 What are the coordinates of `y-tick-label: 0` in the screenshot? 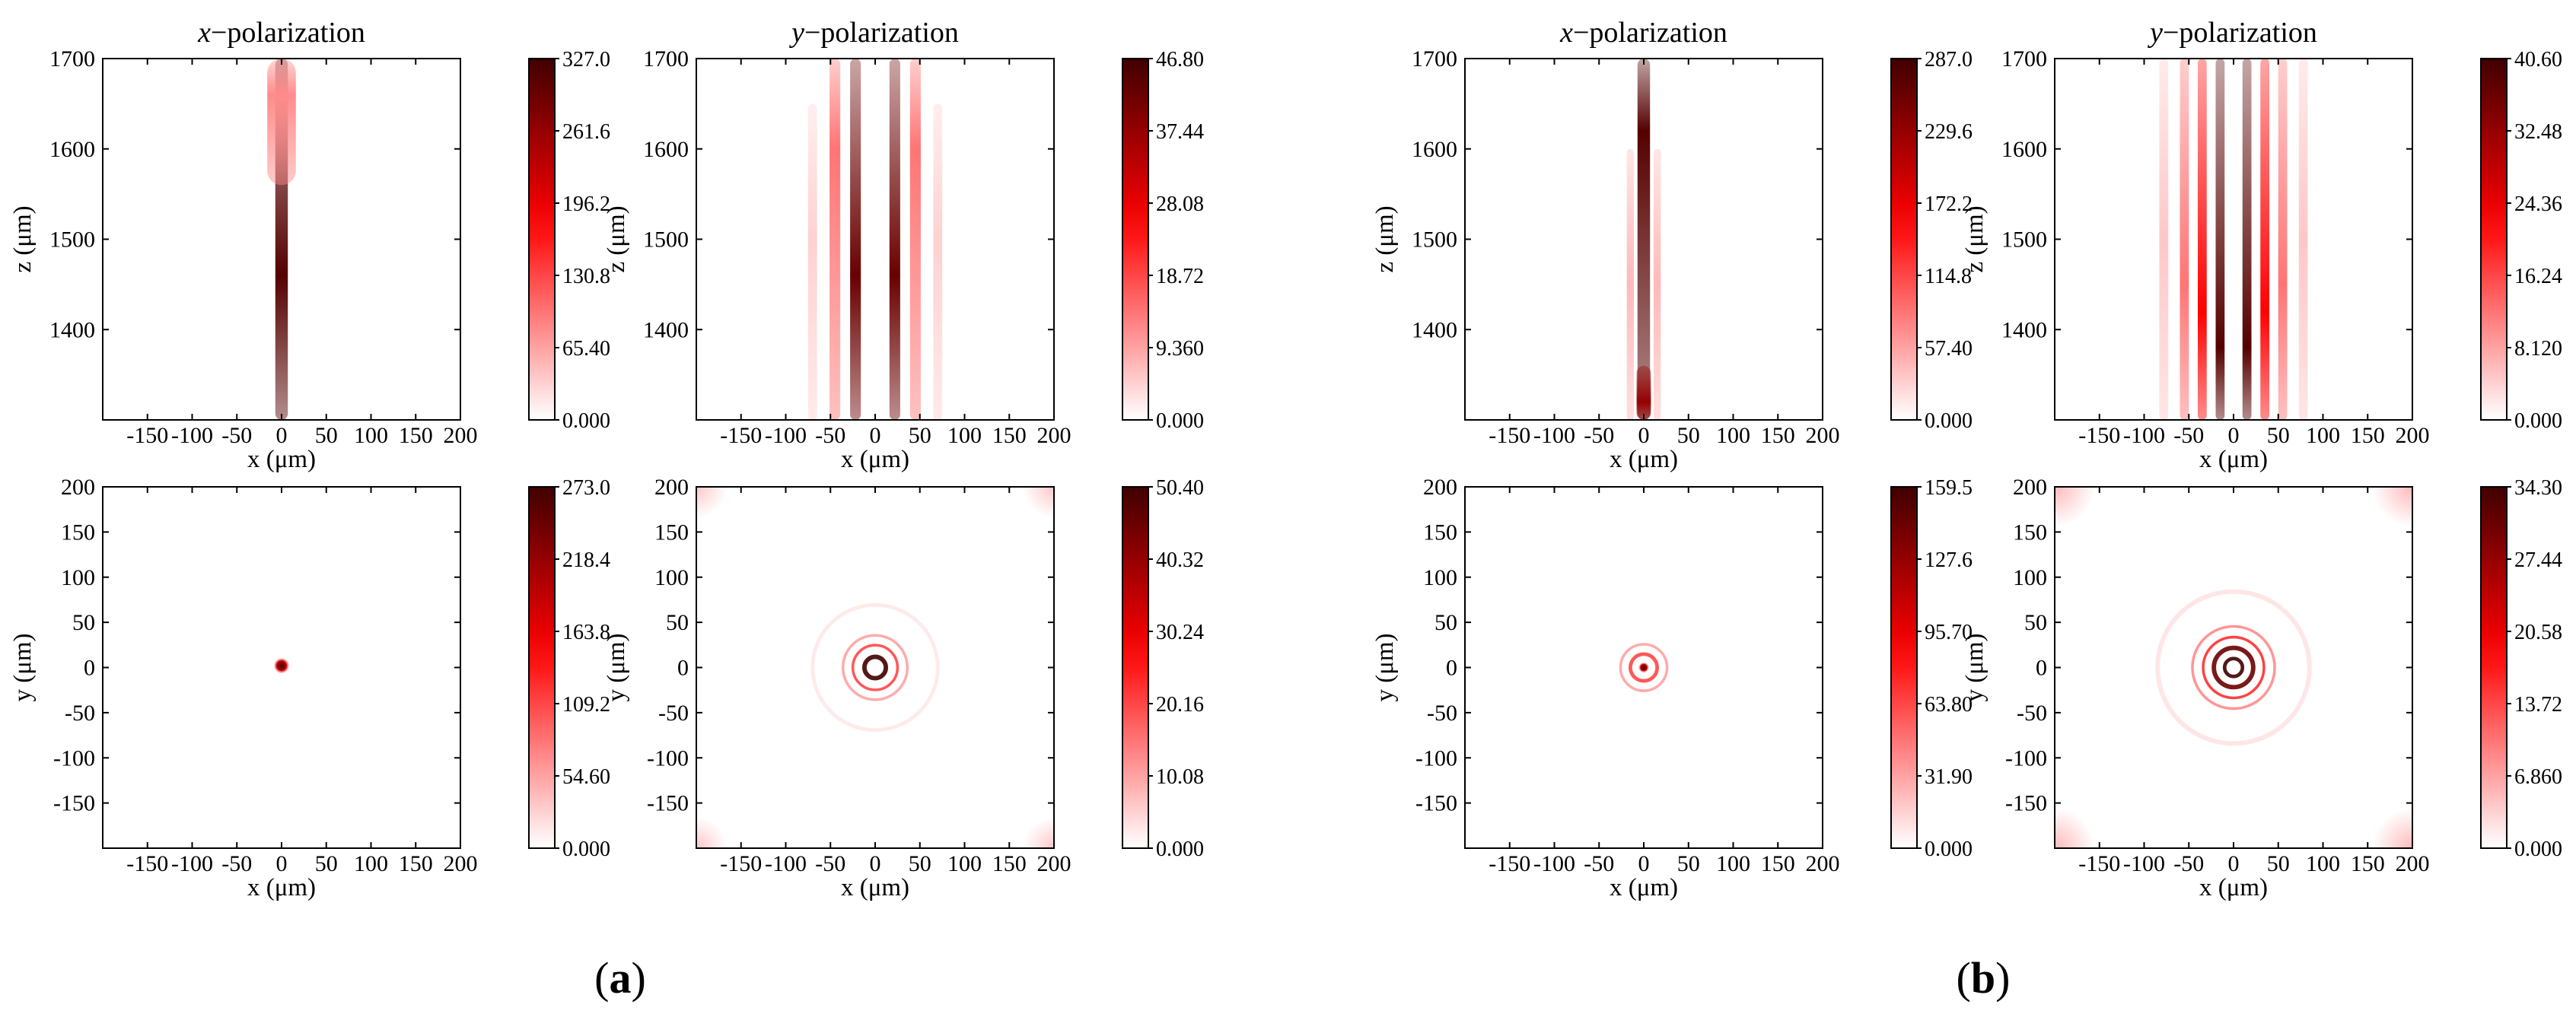 It's located at (683, 668).